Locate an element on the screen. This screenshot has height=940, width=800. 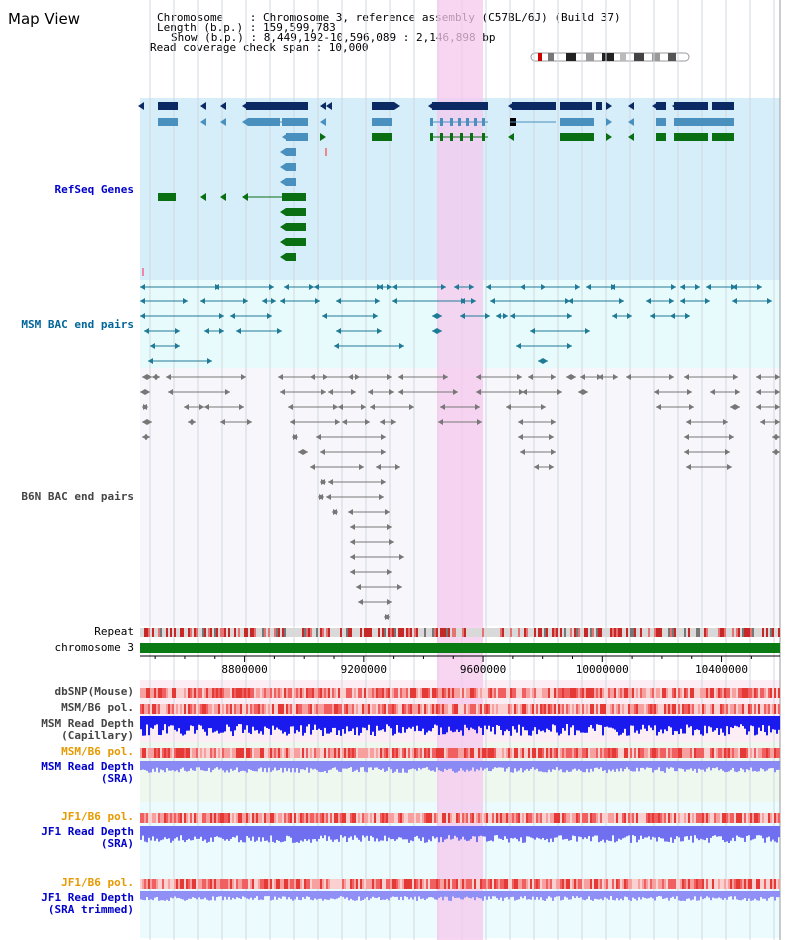
gene-exon is located at coordinates (451, 137).